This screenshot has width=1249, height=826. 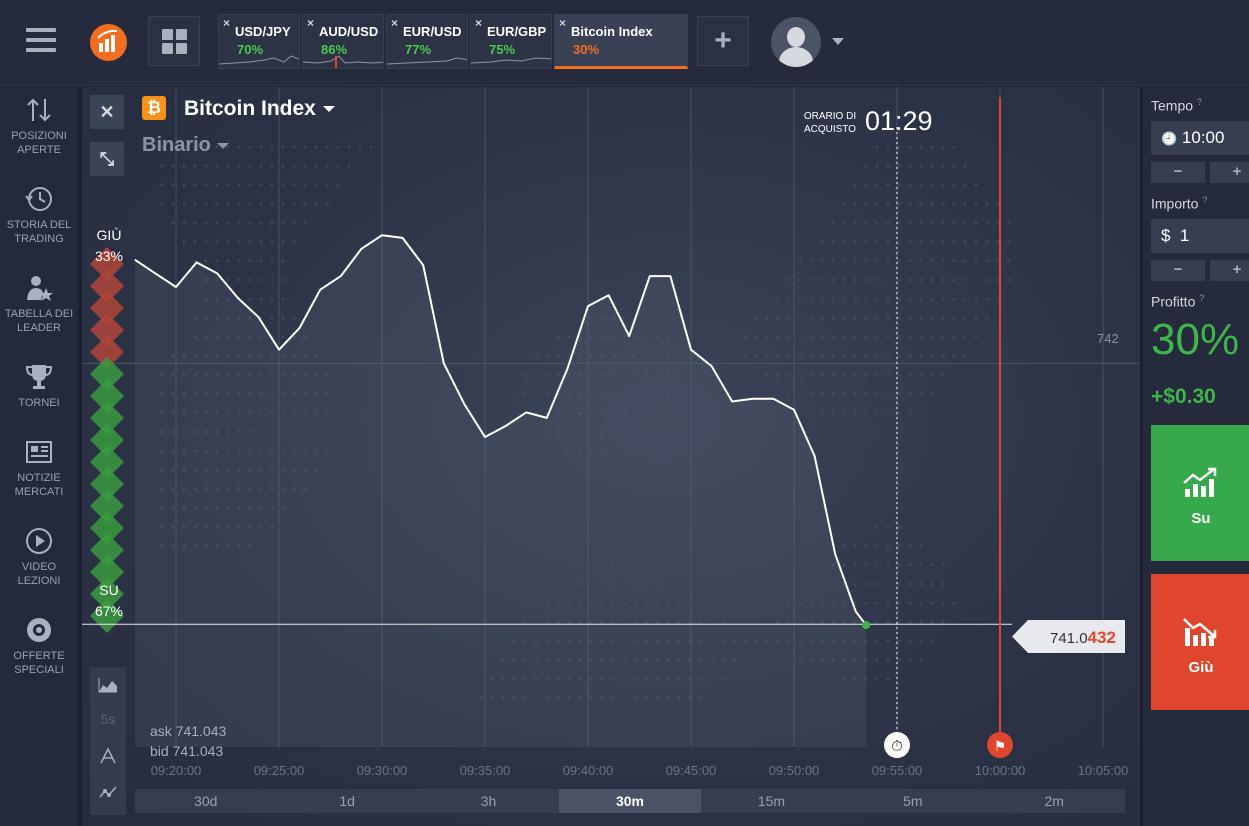 What do you see at coordinates (185, 145) in the screenshot?
I see `option-type-dropdown: Binario` at bounding box center [185, 145].